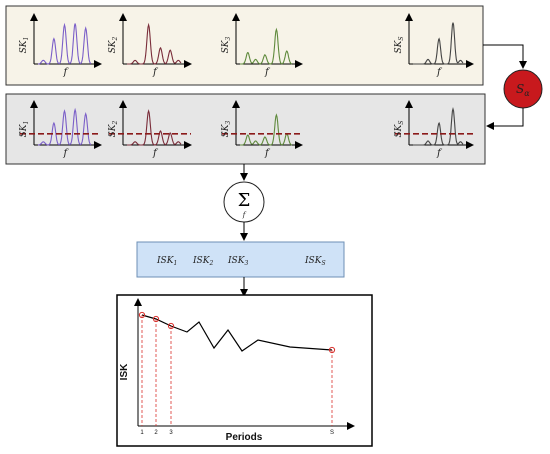  Describe the element at coordinates (124, 371) in the screenshot. I see `chart-y-label: ISK` at that location.